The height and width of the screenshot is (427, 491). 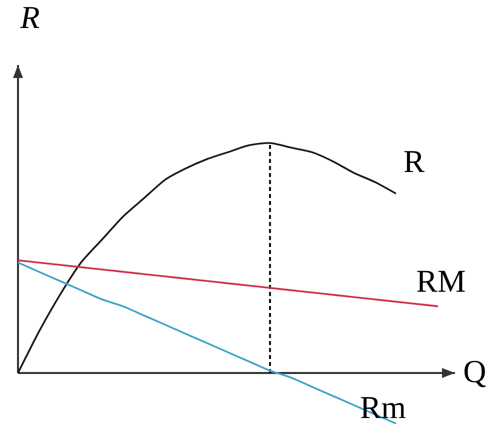 What do you see at coordinates (441, 281) in the screenshot?
I see `series-label: RM` at bounding box center [441, 281].